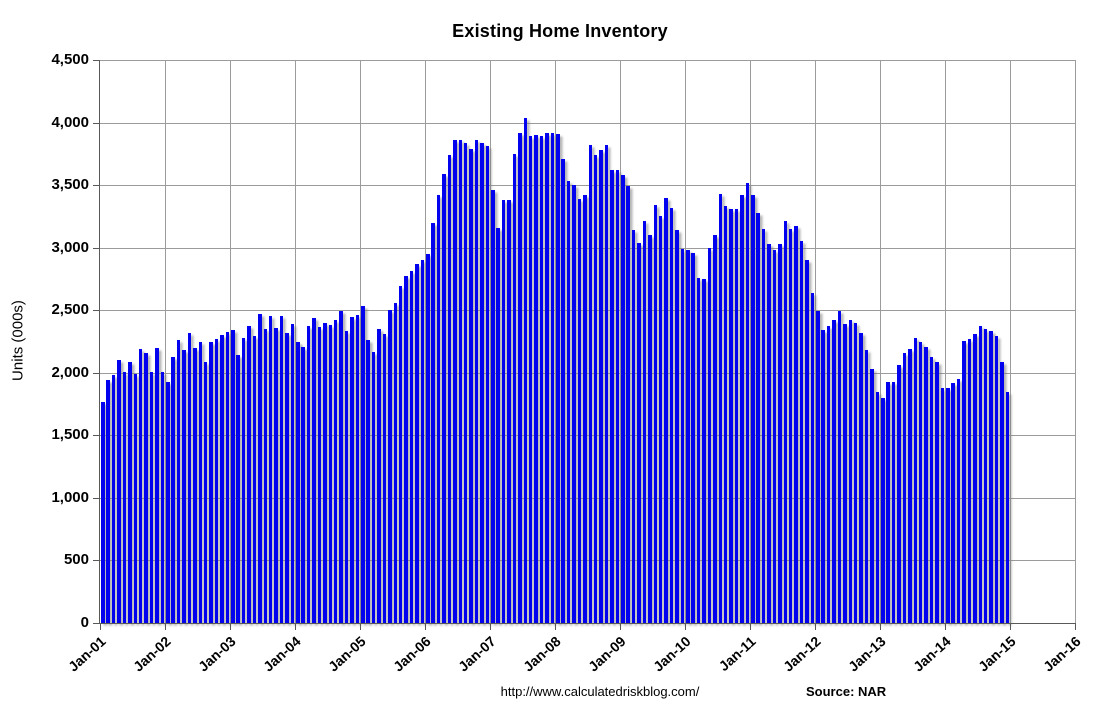 The image size is (1120, 715). I want to click on y-tick-label: 1,500, so click(70, 435).